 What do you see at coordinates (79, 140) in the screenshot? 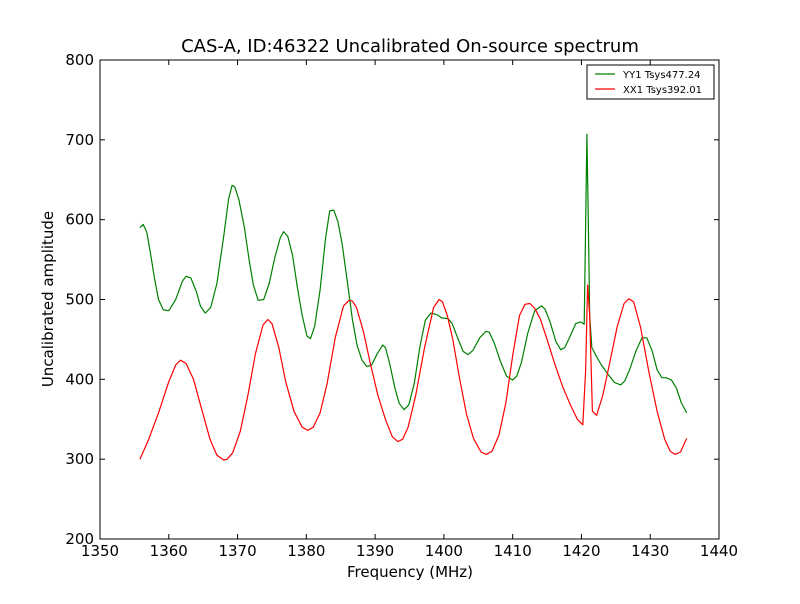
I see `y-tick-label: 700` at bounding box center [79, 140].